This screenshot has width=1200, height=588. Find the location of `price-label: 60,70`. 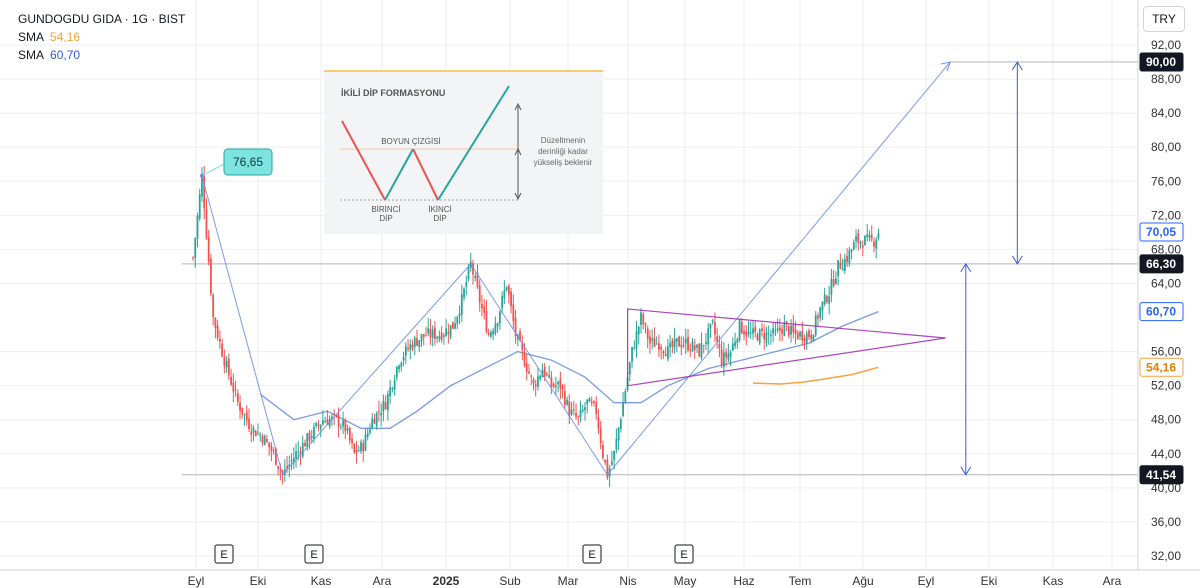

price-label: 60,70 is located at coordinates (1161, 312).